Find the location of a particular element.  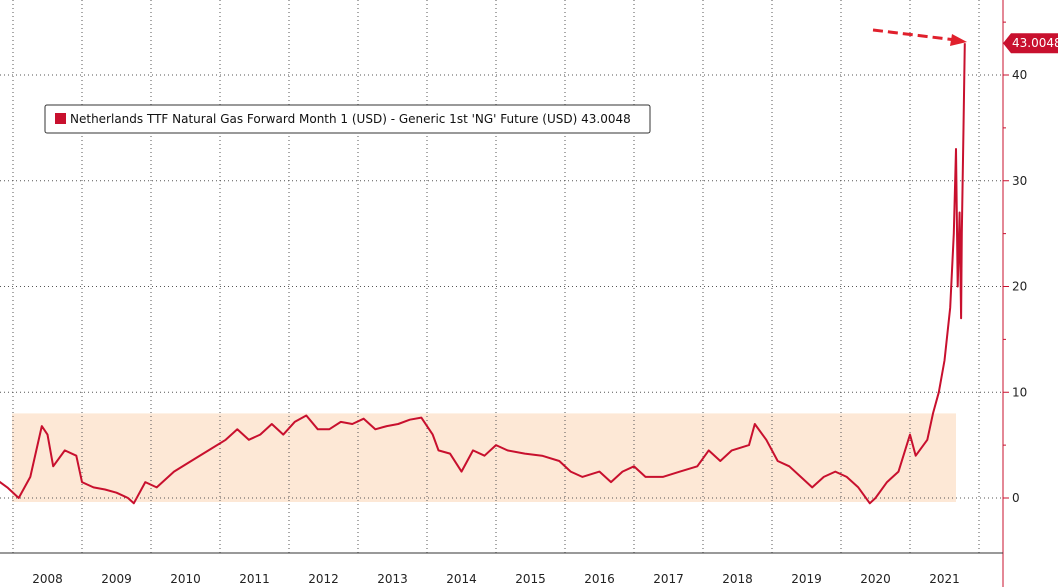

legend-swatch is located at coordinates (60, 118).